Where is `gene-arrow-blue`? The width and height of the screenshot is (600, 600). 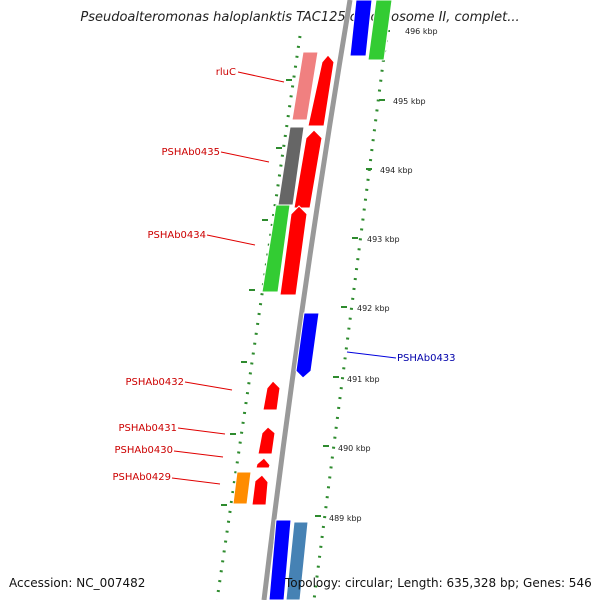 gene-arrow-blue is located at coordinates (307, 345).